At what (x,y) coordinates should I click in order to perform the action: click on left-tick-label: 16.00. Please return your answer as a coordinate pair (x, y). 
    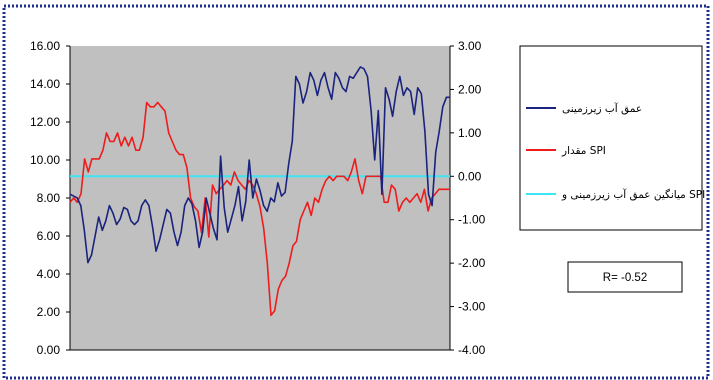
    Looking at the image, I should click on (45, 46).